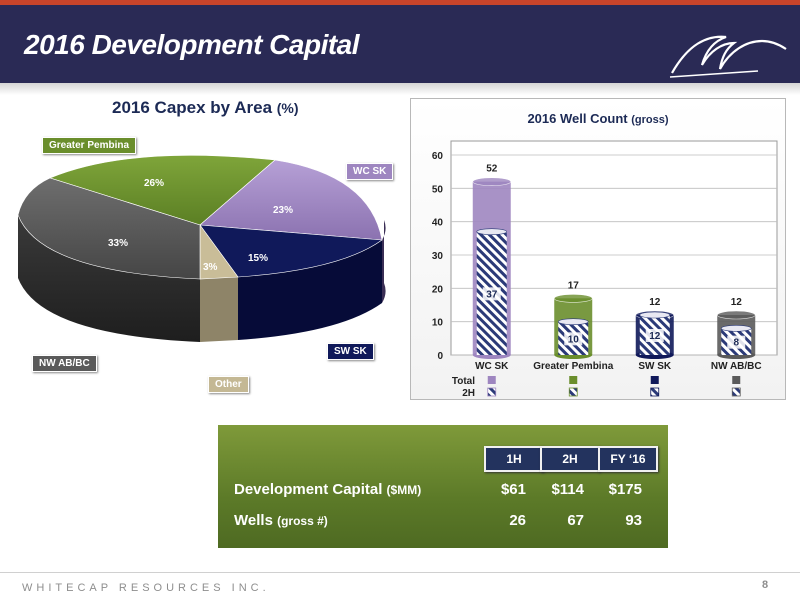 This screenshot has height=600, width=800. Describe the element at coordinates (404, 490) in the screenshot. I see `development-capital-unit: ($MM)` at that location.